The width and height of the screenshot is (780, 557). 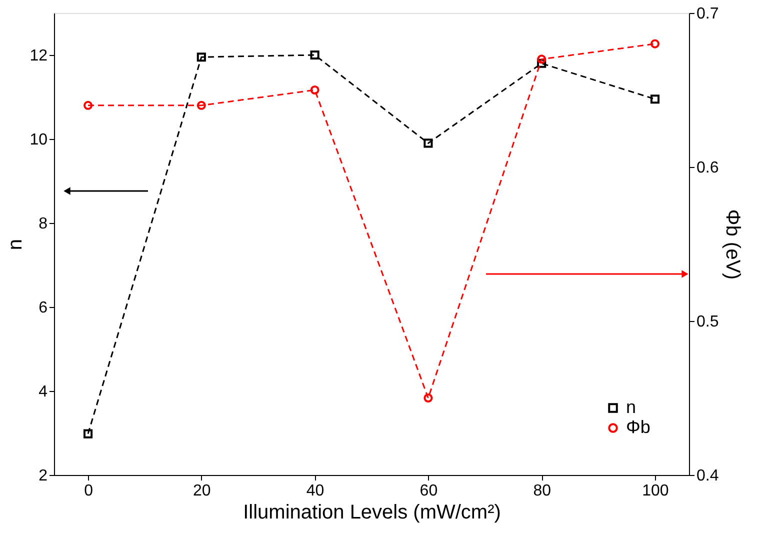 What do you see at coordinates (655, 491) in the screenshot?
I see `x-tick-label: 100` at bounding box center [655, 491].